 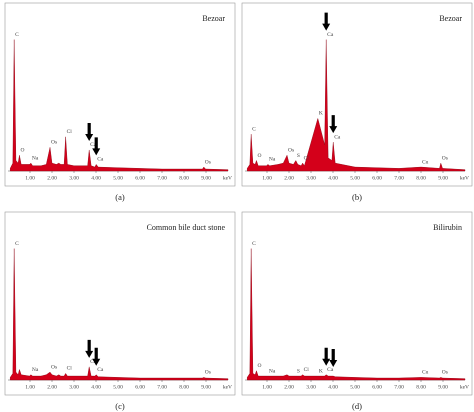 I want to click on panel-caption: (b), so click(x=357, y=197).